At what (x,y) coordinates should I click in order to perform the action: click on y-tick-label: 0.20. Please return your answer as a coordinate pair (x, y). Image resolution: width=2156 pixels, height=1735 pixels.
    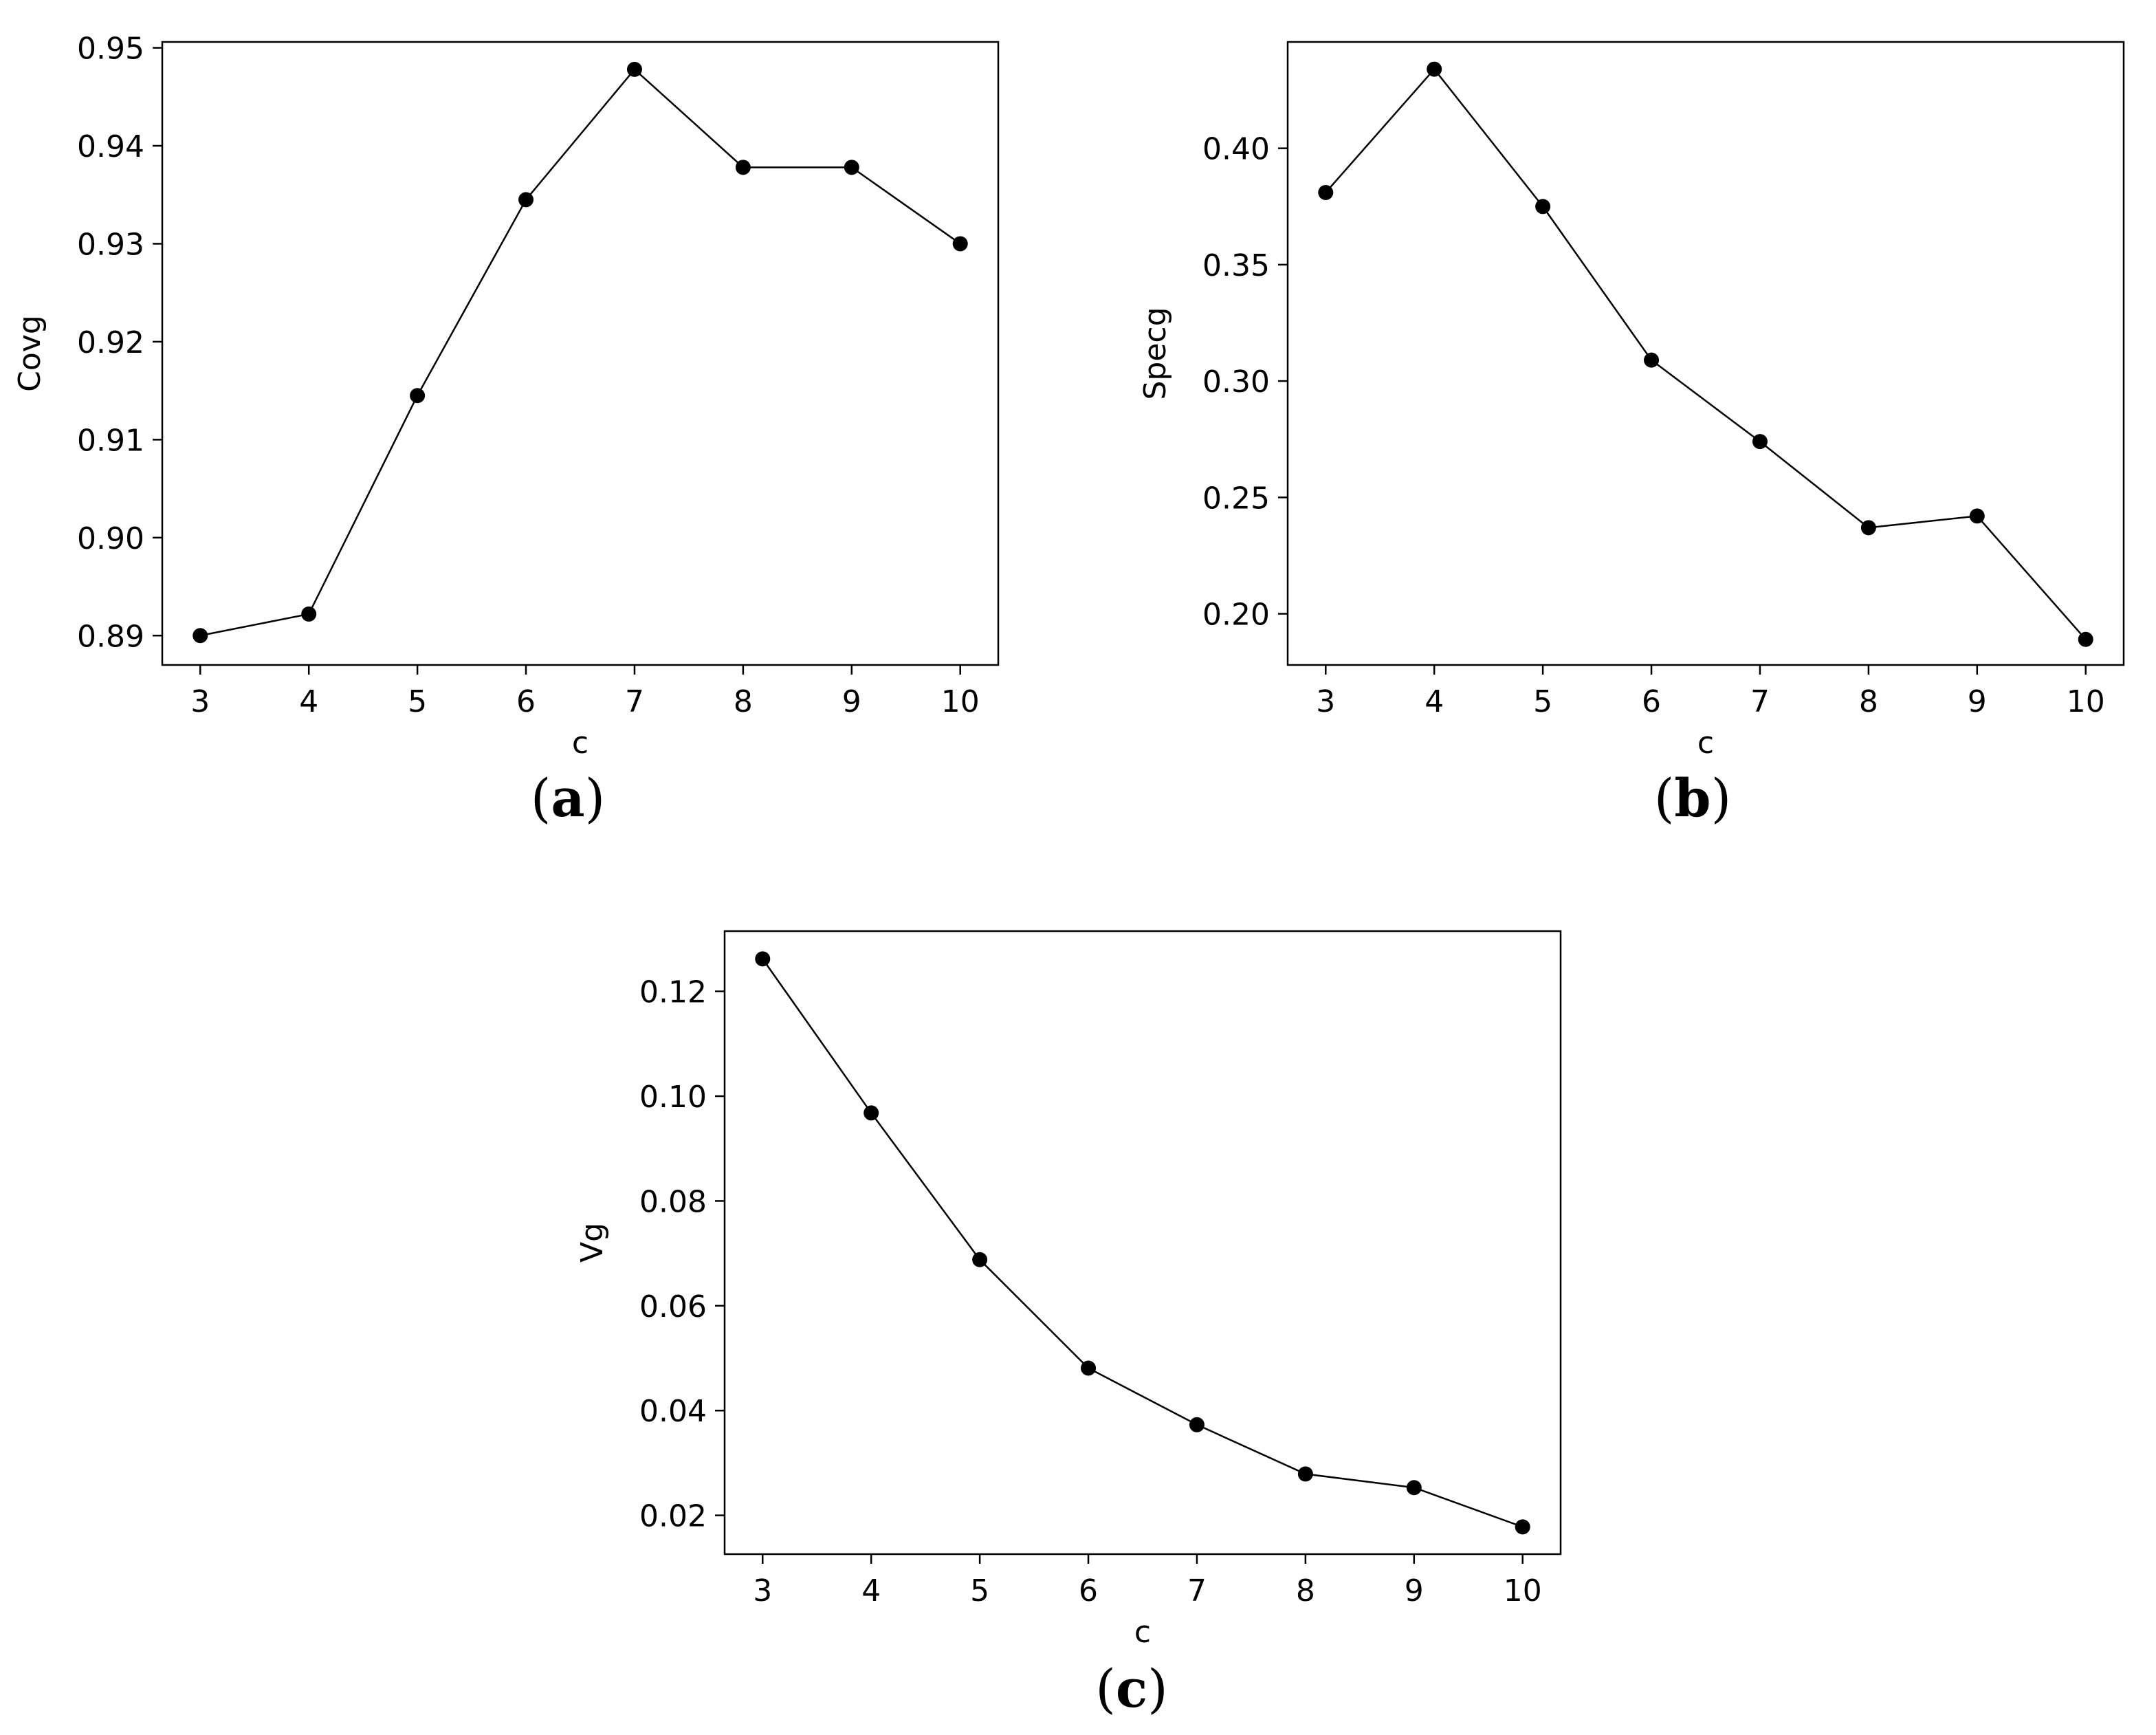
    Looking at the image, I should click on (1236, 615).